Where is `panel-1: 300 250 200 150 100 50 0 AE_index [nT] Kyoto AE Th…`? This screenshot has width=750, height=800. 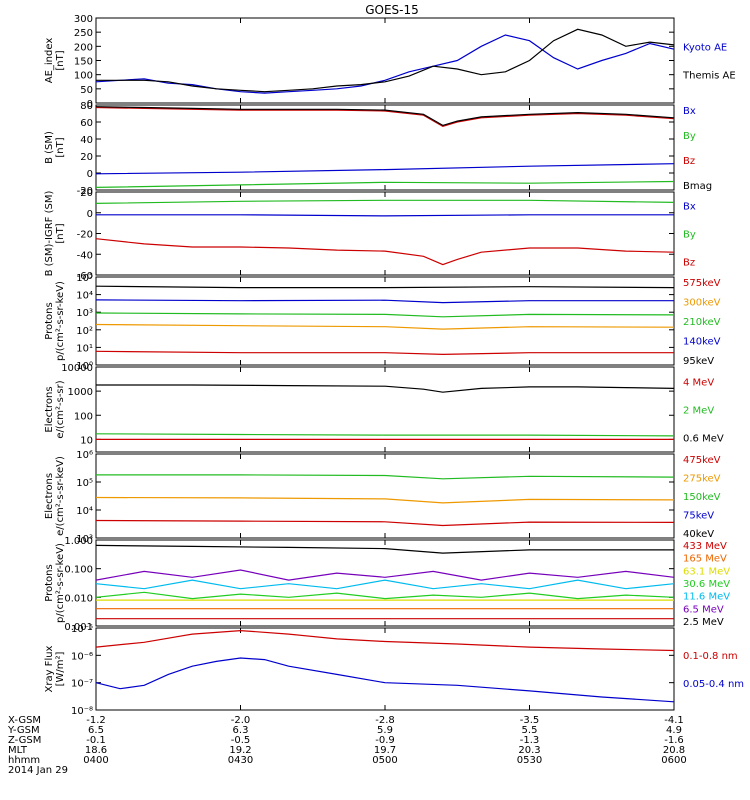 panel-1: 300 250 200 150 100 50 0 AE_index [nT] Kyoto AE Th… is located at coordinates (390, 62).